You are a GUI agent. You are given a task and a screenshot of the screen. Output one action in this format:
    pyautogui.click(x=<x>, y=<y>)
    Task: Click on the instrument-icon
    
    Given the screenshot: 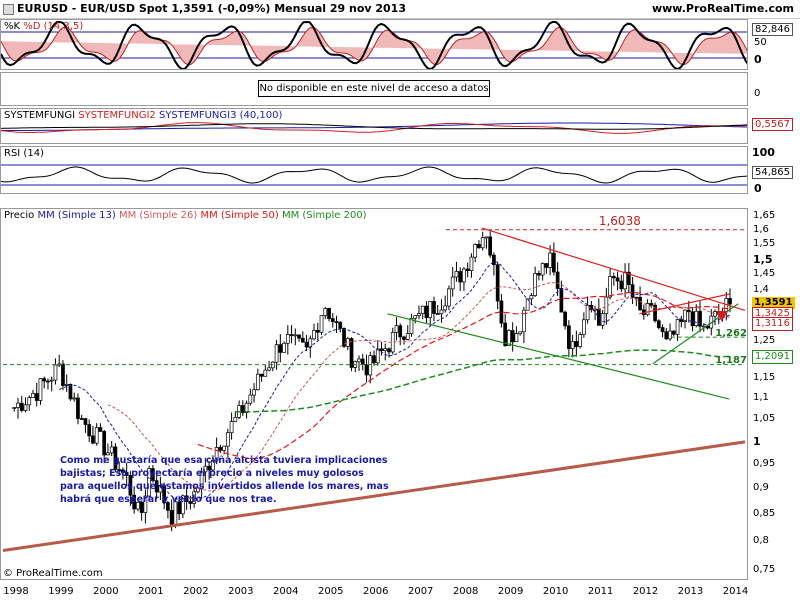 What is the action you would take?
    pyautogui.click(x=8, y=9)
    